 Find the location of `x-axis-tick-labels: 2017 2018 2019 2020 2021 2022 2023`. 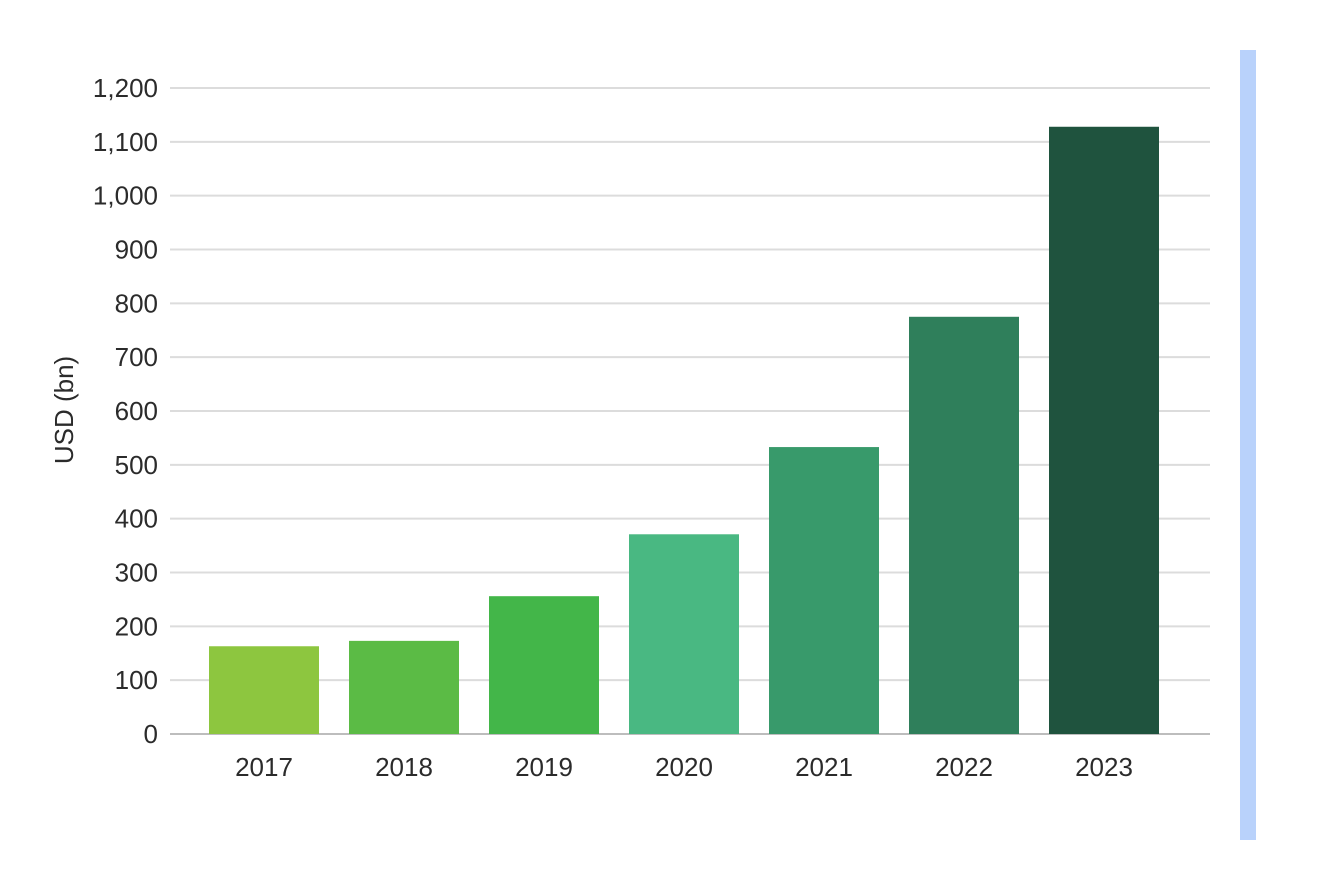

x-axis-tick-labels: 2017 2018 2019 2020 2021 2022 2023 is located at coordinates (684, 767).